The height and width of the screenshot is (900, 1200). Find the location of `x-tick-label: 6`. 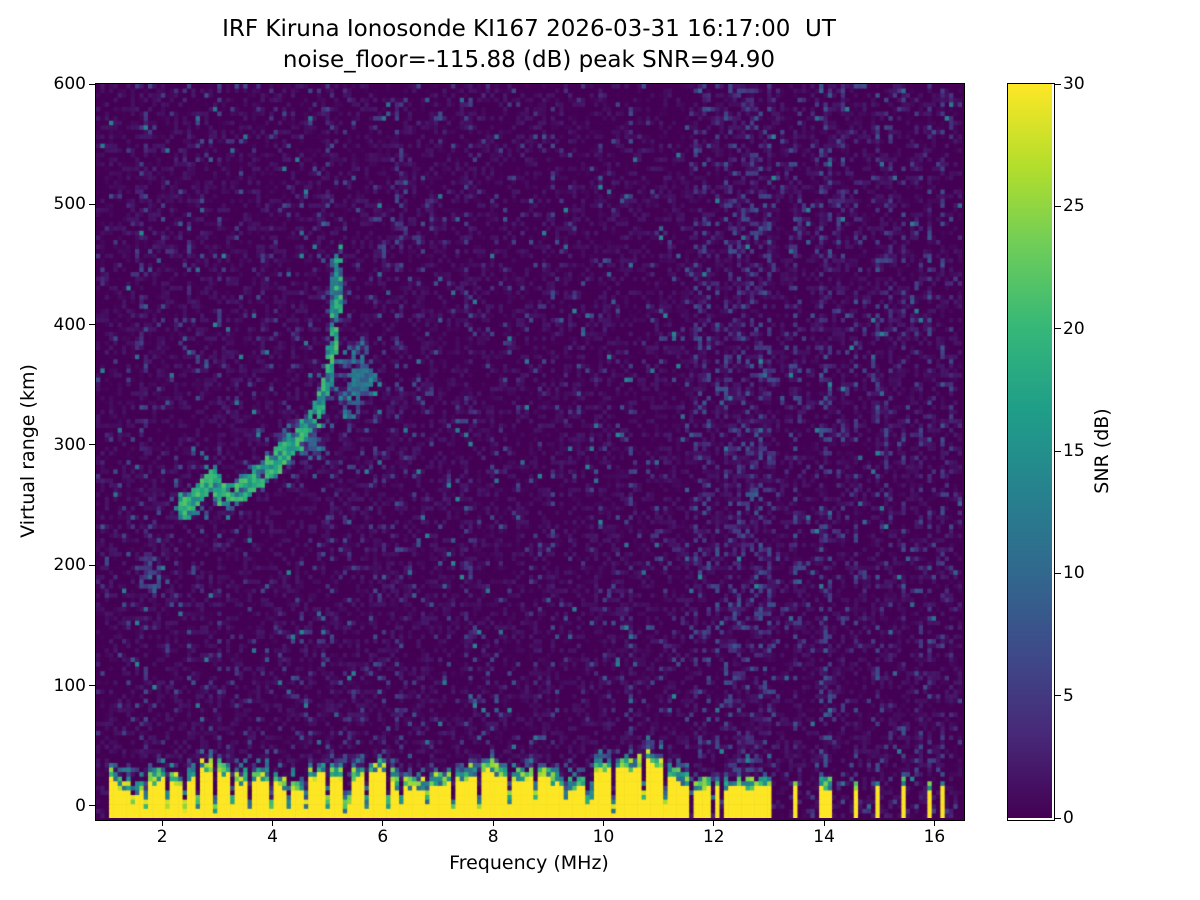

x-tick-label: 6 is located at coordinates (383, 837).